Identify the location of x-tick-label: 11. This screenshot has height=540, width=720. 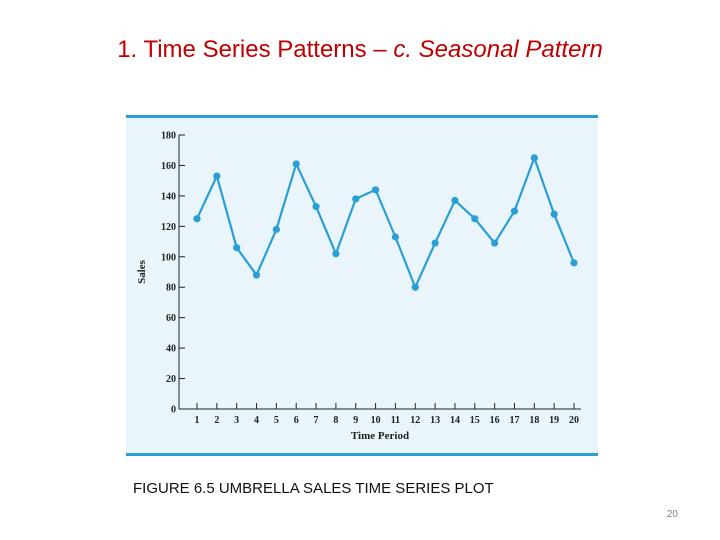
(395, 420).